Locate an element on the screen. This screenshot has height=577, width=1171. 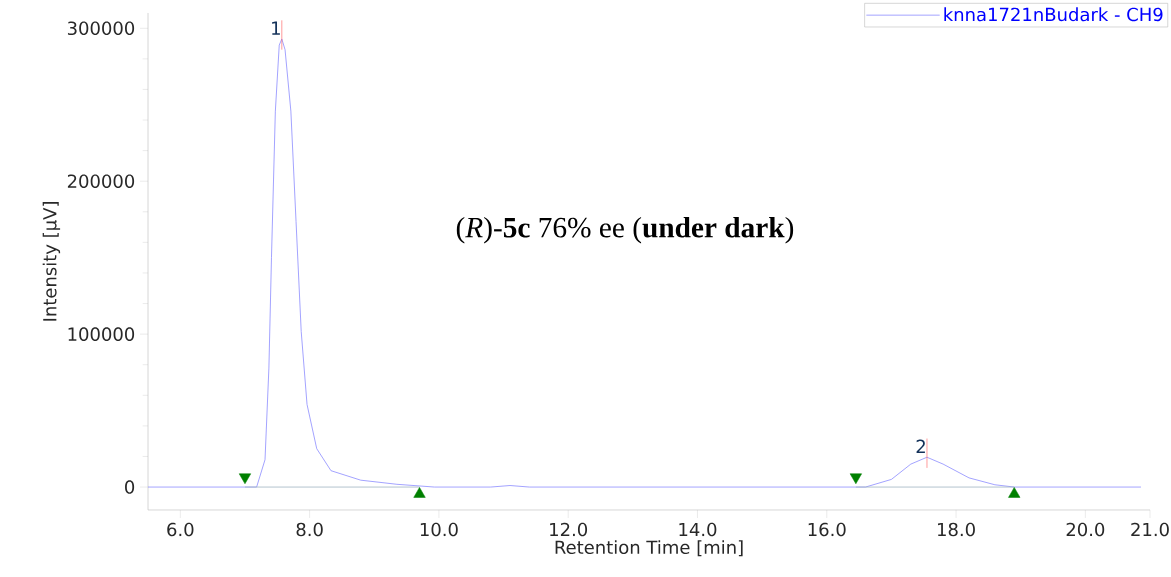
y-tick-label: 200000 is located at coordinates (101, 181).